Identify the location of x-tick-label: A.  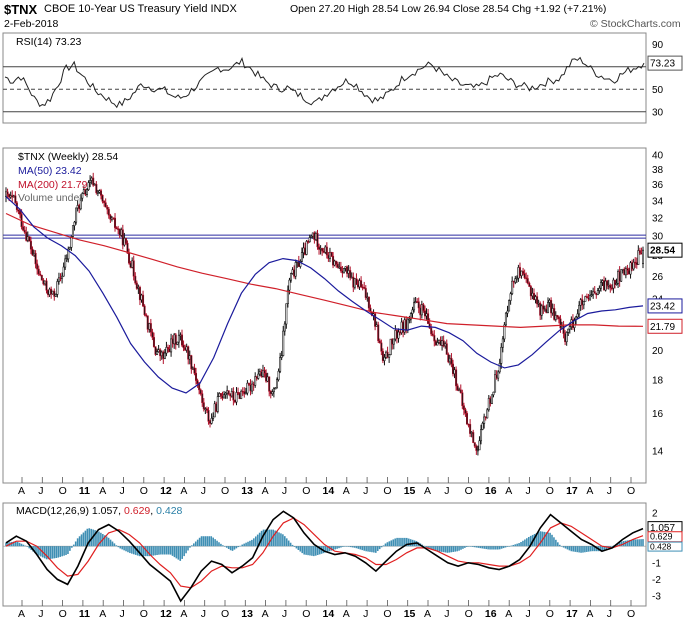
(183, 491).